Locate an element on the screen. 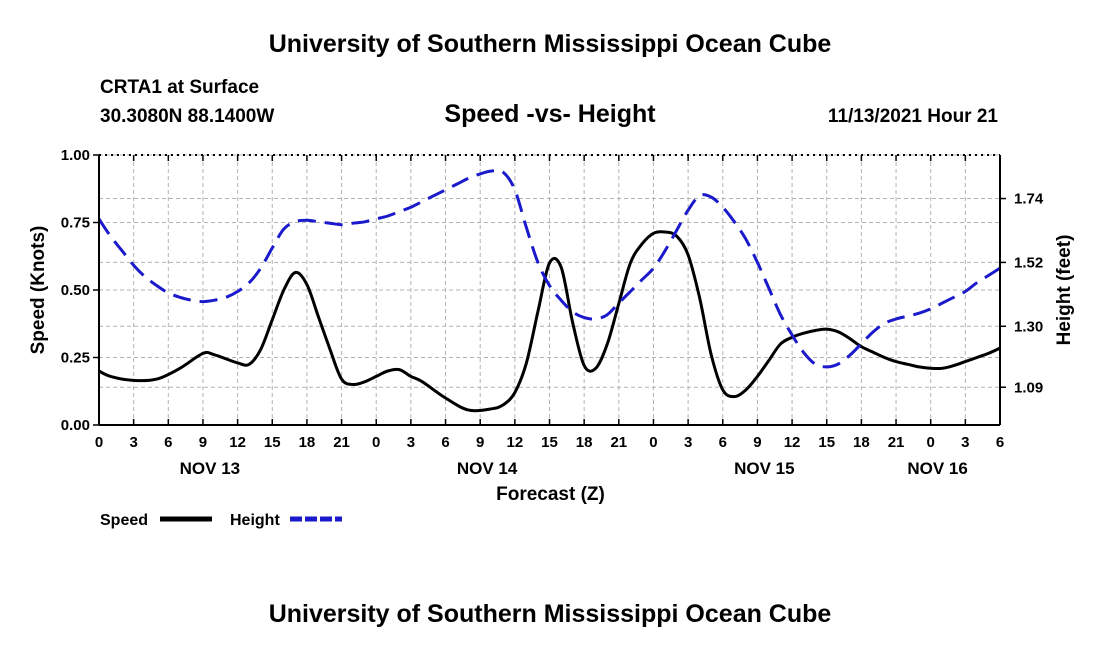  y-axis-title-left: Speed (Knots) is located at coordinates (38, 290).